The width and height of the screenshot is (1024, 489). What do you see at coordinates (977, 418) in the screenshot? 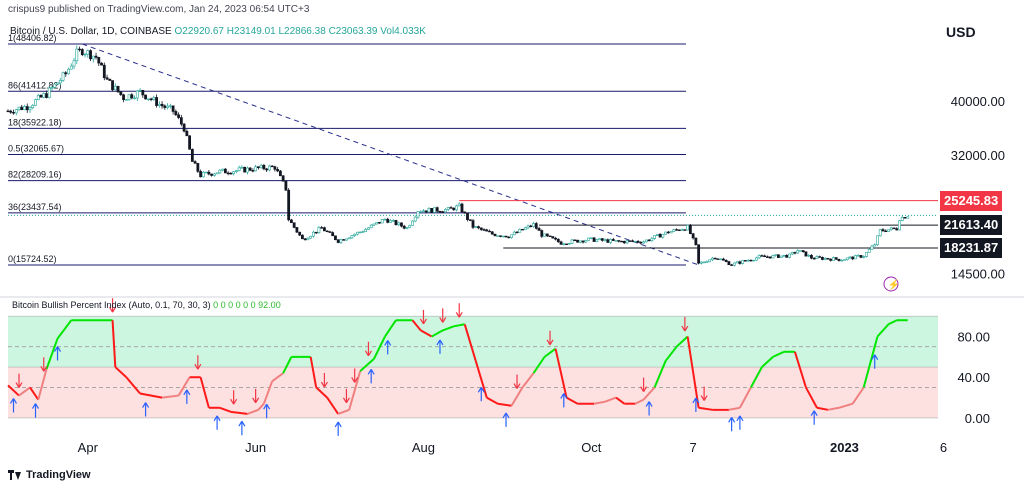
I see `indicator-axis-tick: 0.00` at bounding box center [977, 418].